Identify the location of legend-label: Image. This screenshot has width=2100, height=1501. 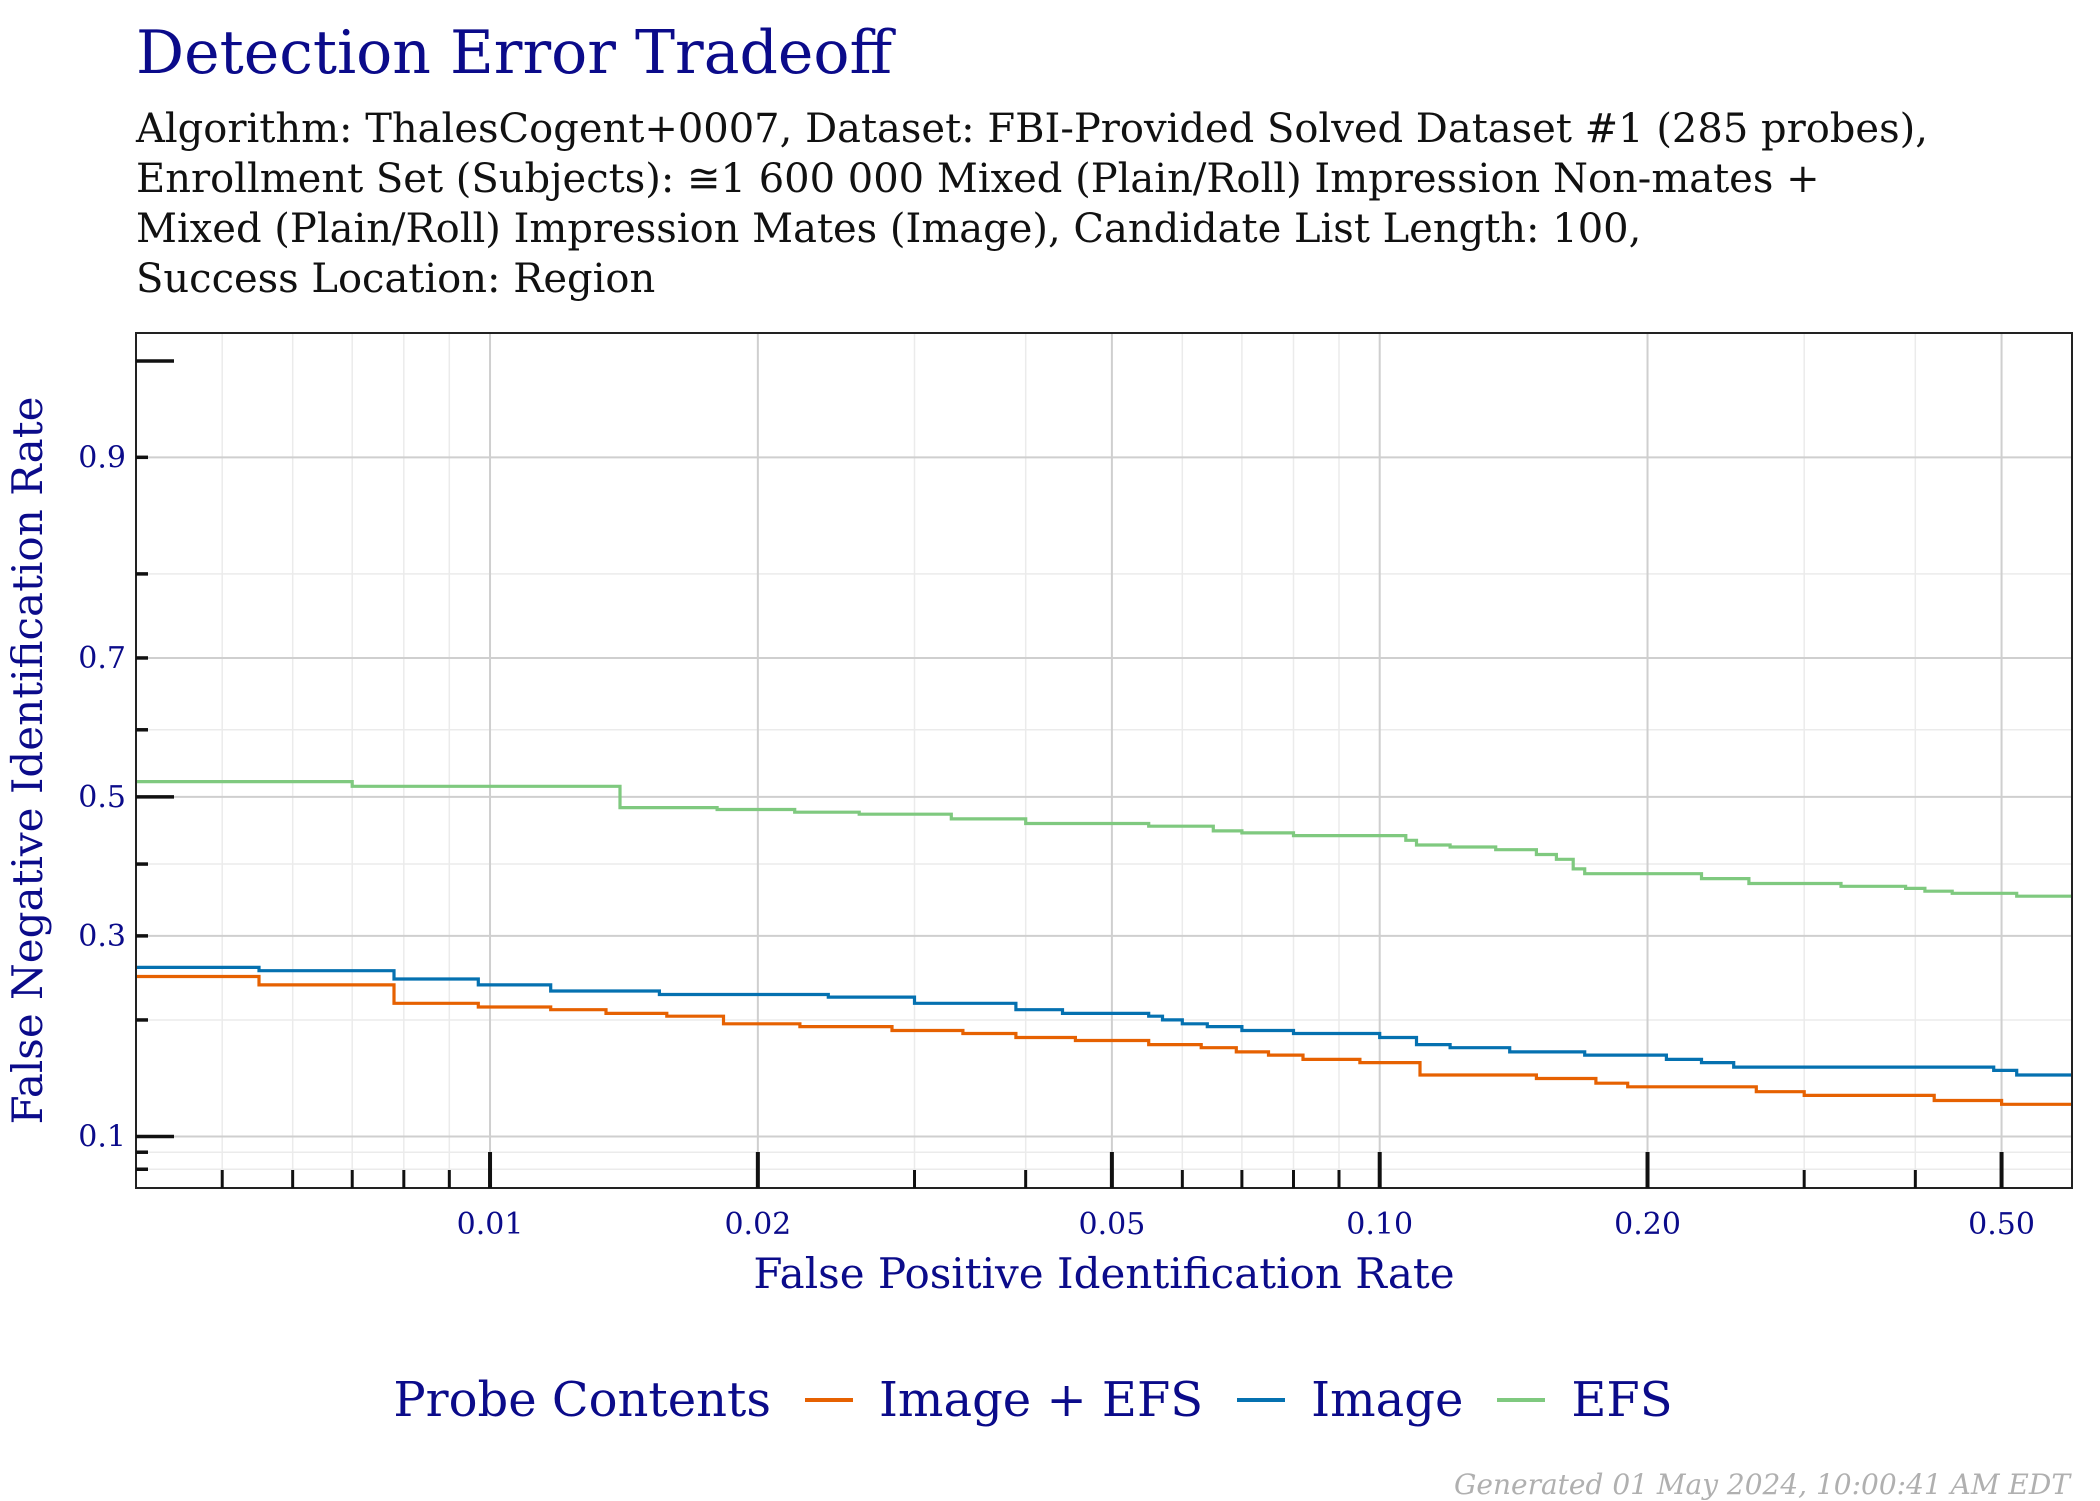
(1387, 1400).